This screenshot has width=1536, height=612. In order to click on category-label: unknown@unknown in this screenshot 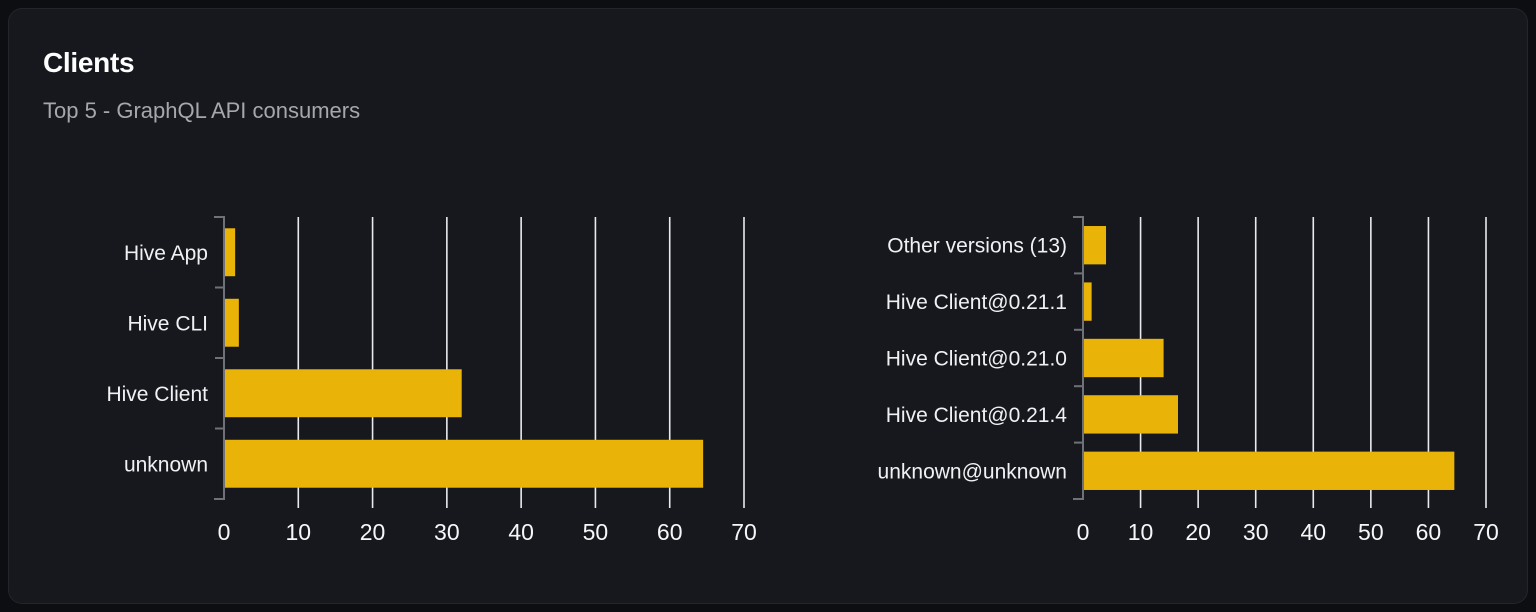, I will do `click(972, 471)`.